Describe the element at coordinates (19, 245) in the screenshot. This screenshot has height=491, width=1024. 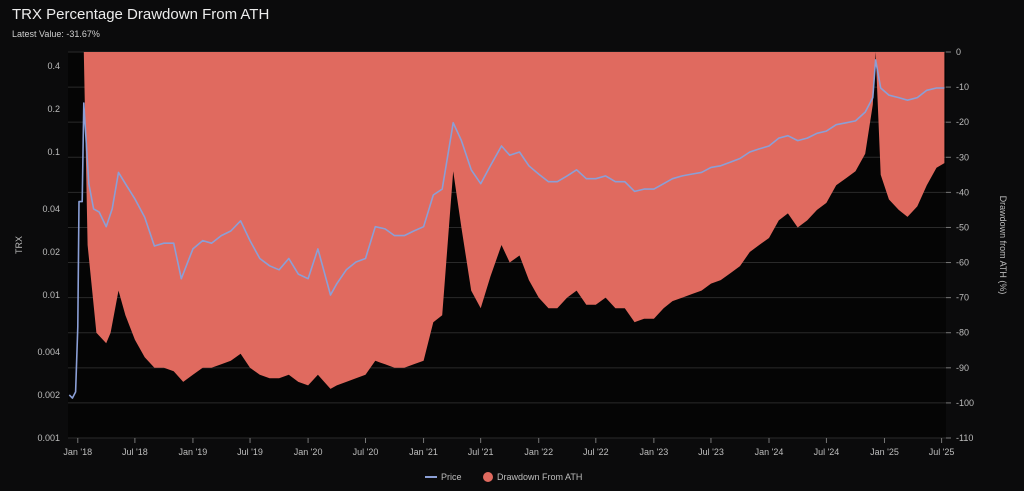
I see `left-axis-label: TRX` at that location.